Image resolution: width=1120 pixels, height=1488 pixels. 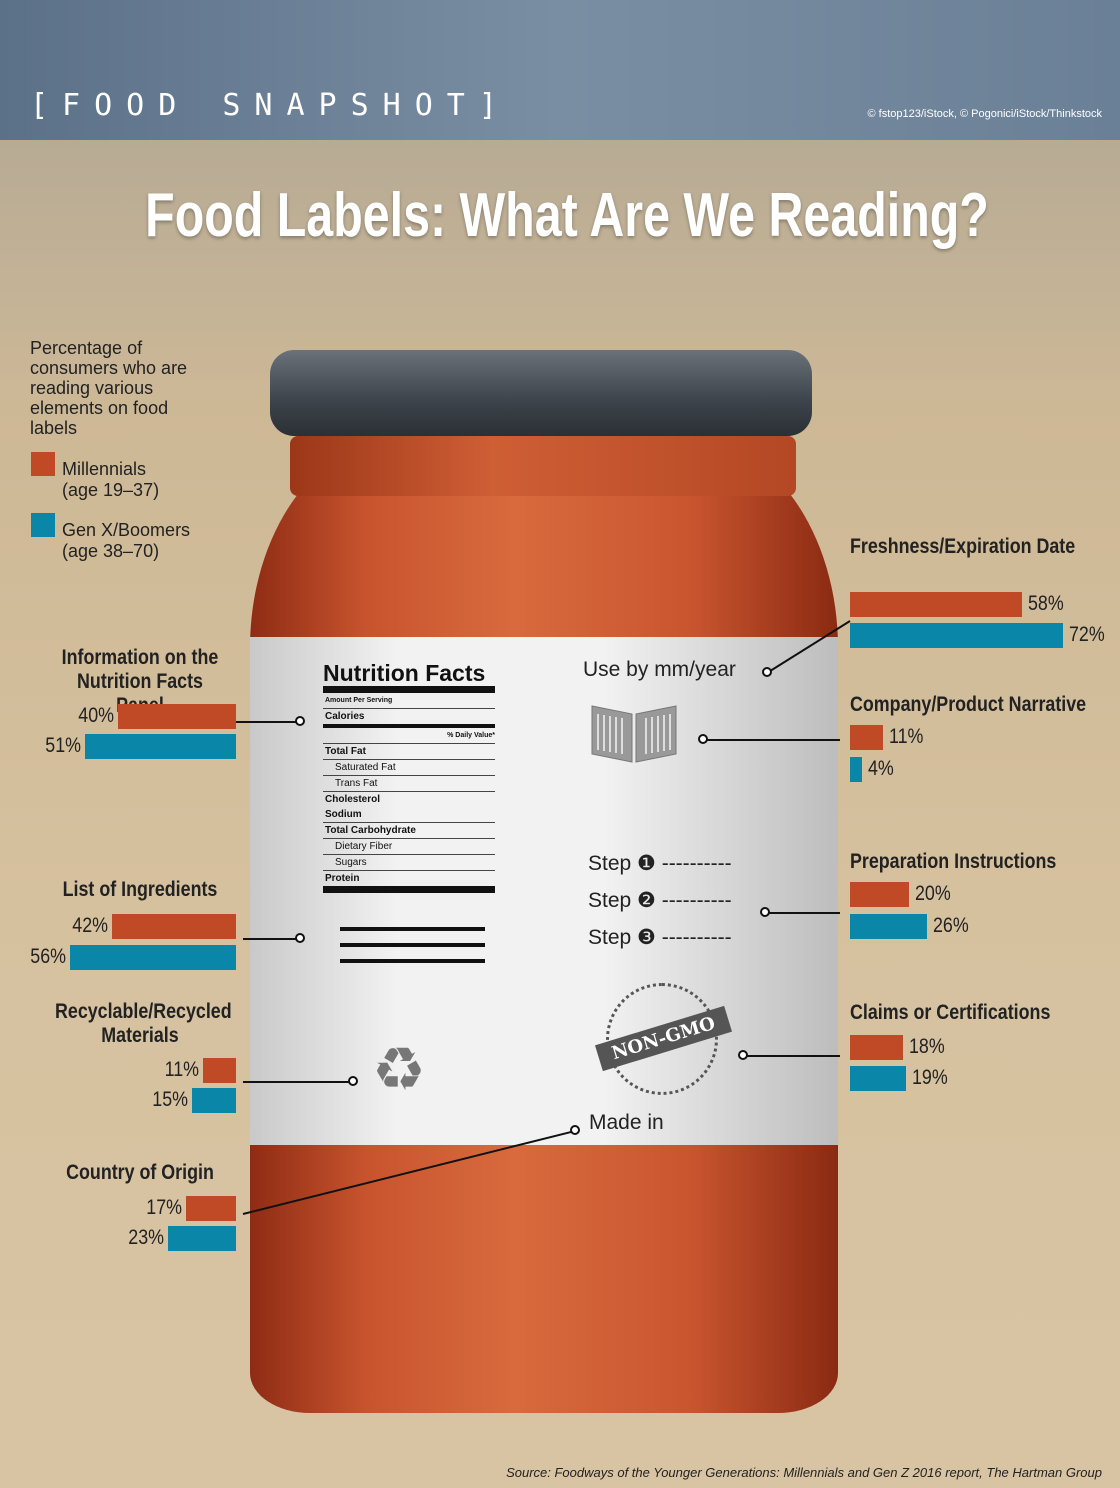 I want to click on category-label: Company/Product Narrative, so click(x=968, y=704).